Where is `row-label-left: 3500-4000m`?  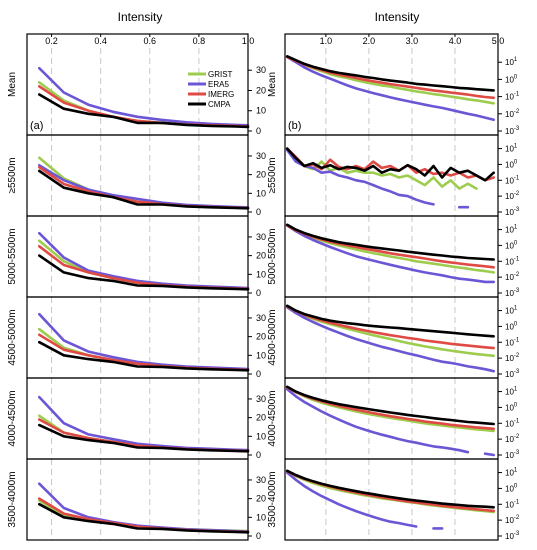 row-label-left: 3500-4000m is located at coordinates (12, 499).